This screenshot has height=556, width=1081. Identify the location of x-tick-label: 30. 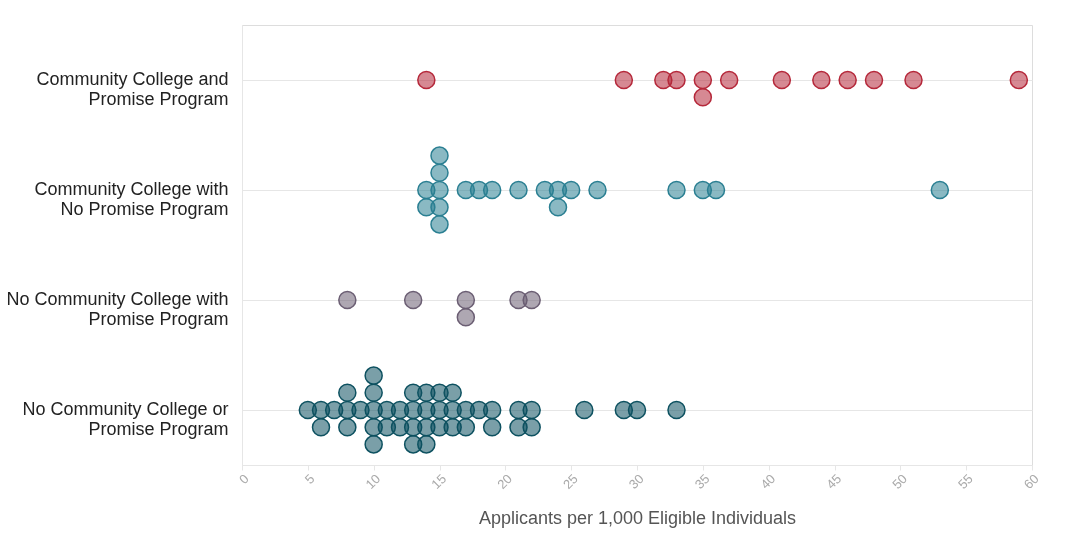
(636, 481).